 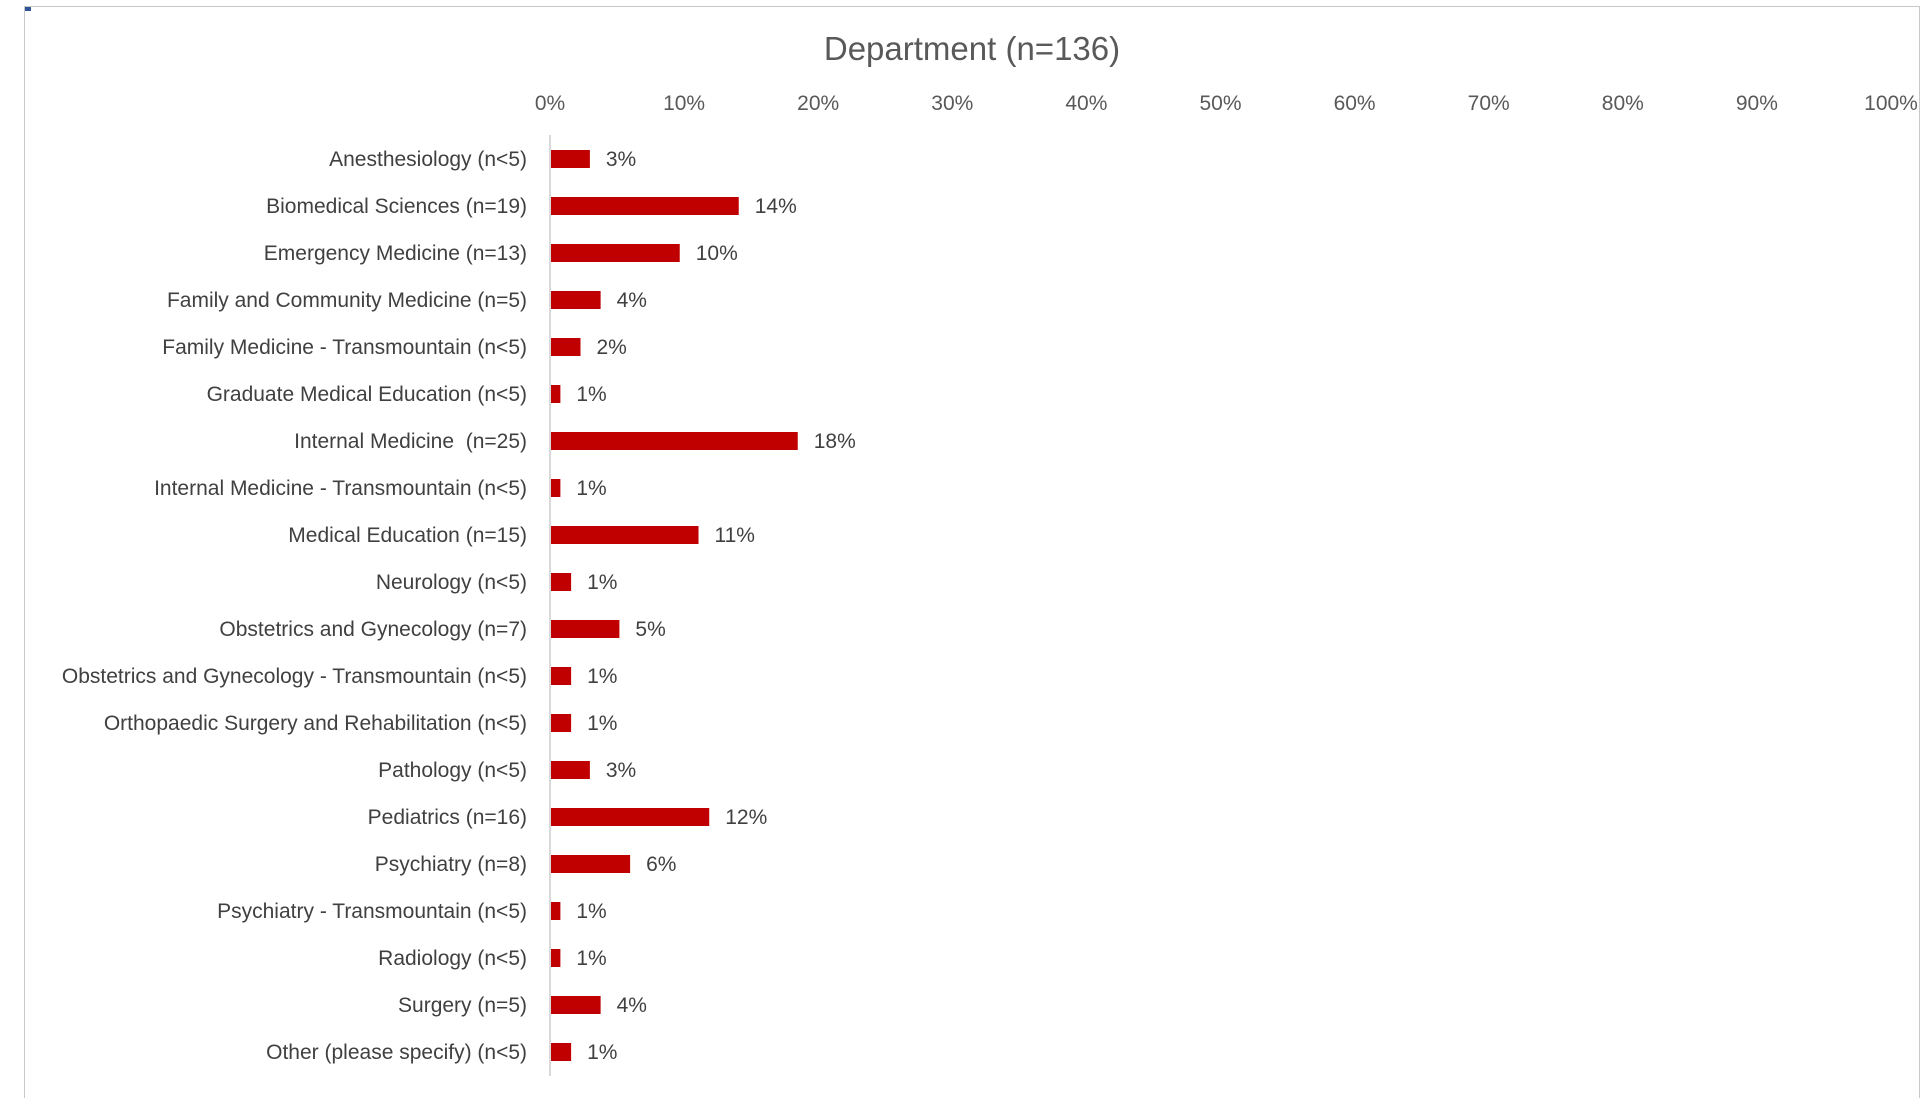 I want to click on category-label: Psychiatry (n=8), so click(x=451, y=864).